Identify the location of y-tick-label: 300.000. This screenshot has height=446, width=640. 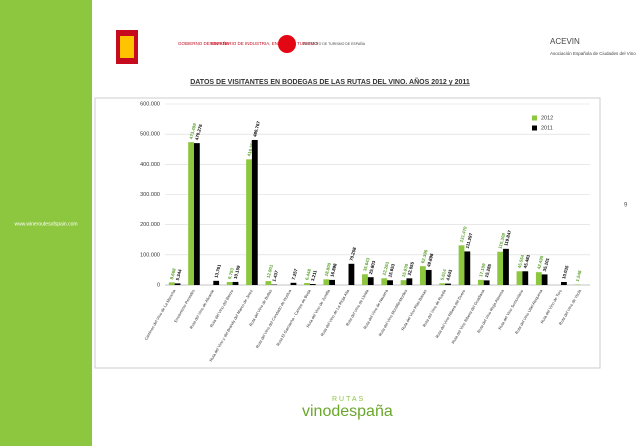
(150, 195).